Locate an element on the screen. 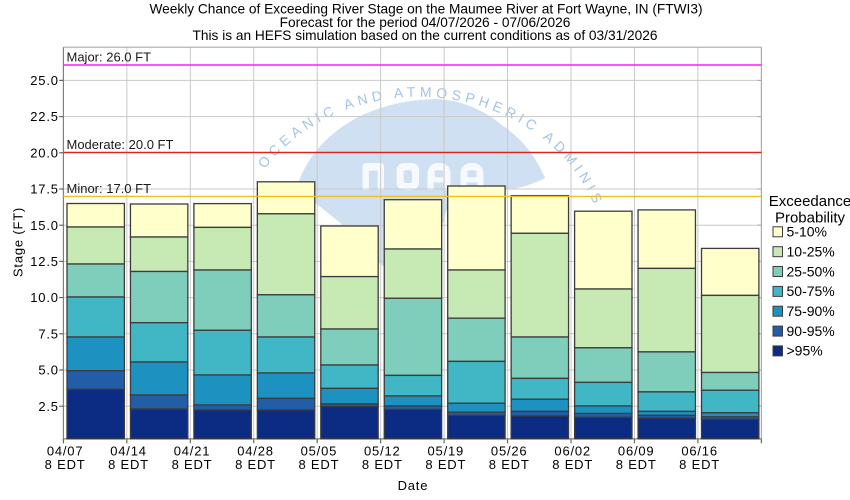  svg-text: Major: 26.0 FT is located at coordinates (109, 57).